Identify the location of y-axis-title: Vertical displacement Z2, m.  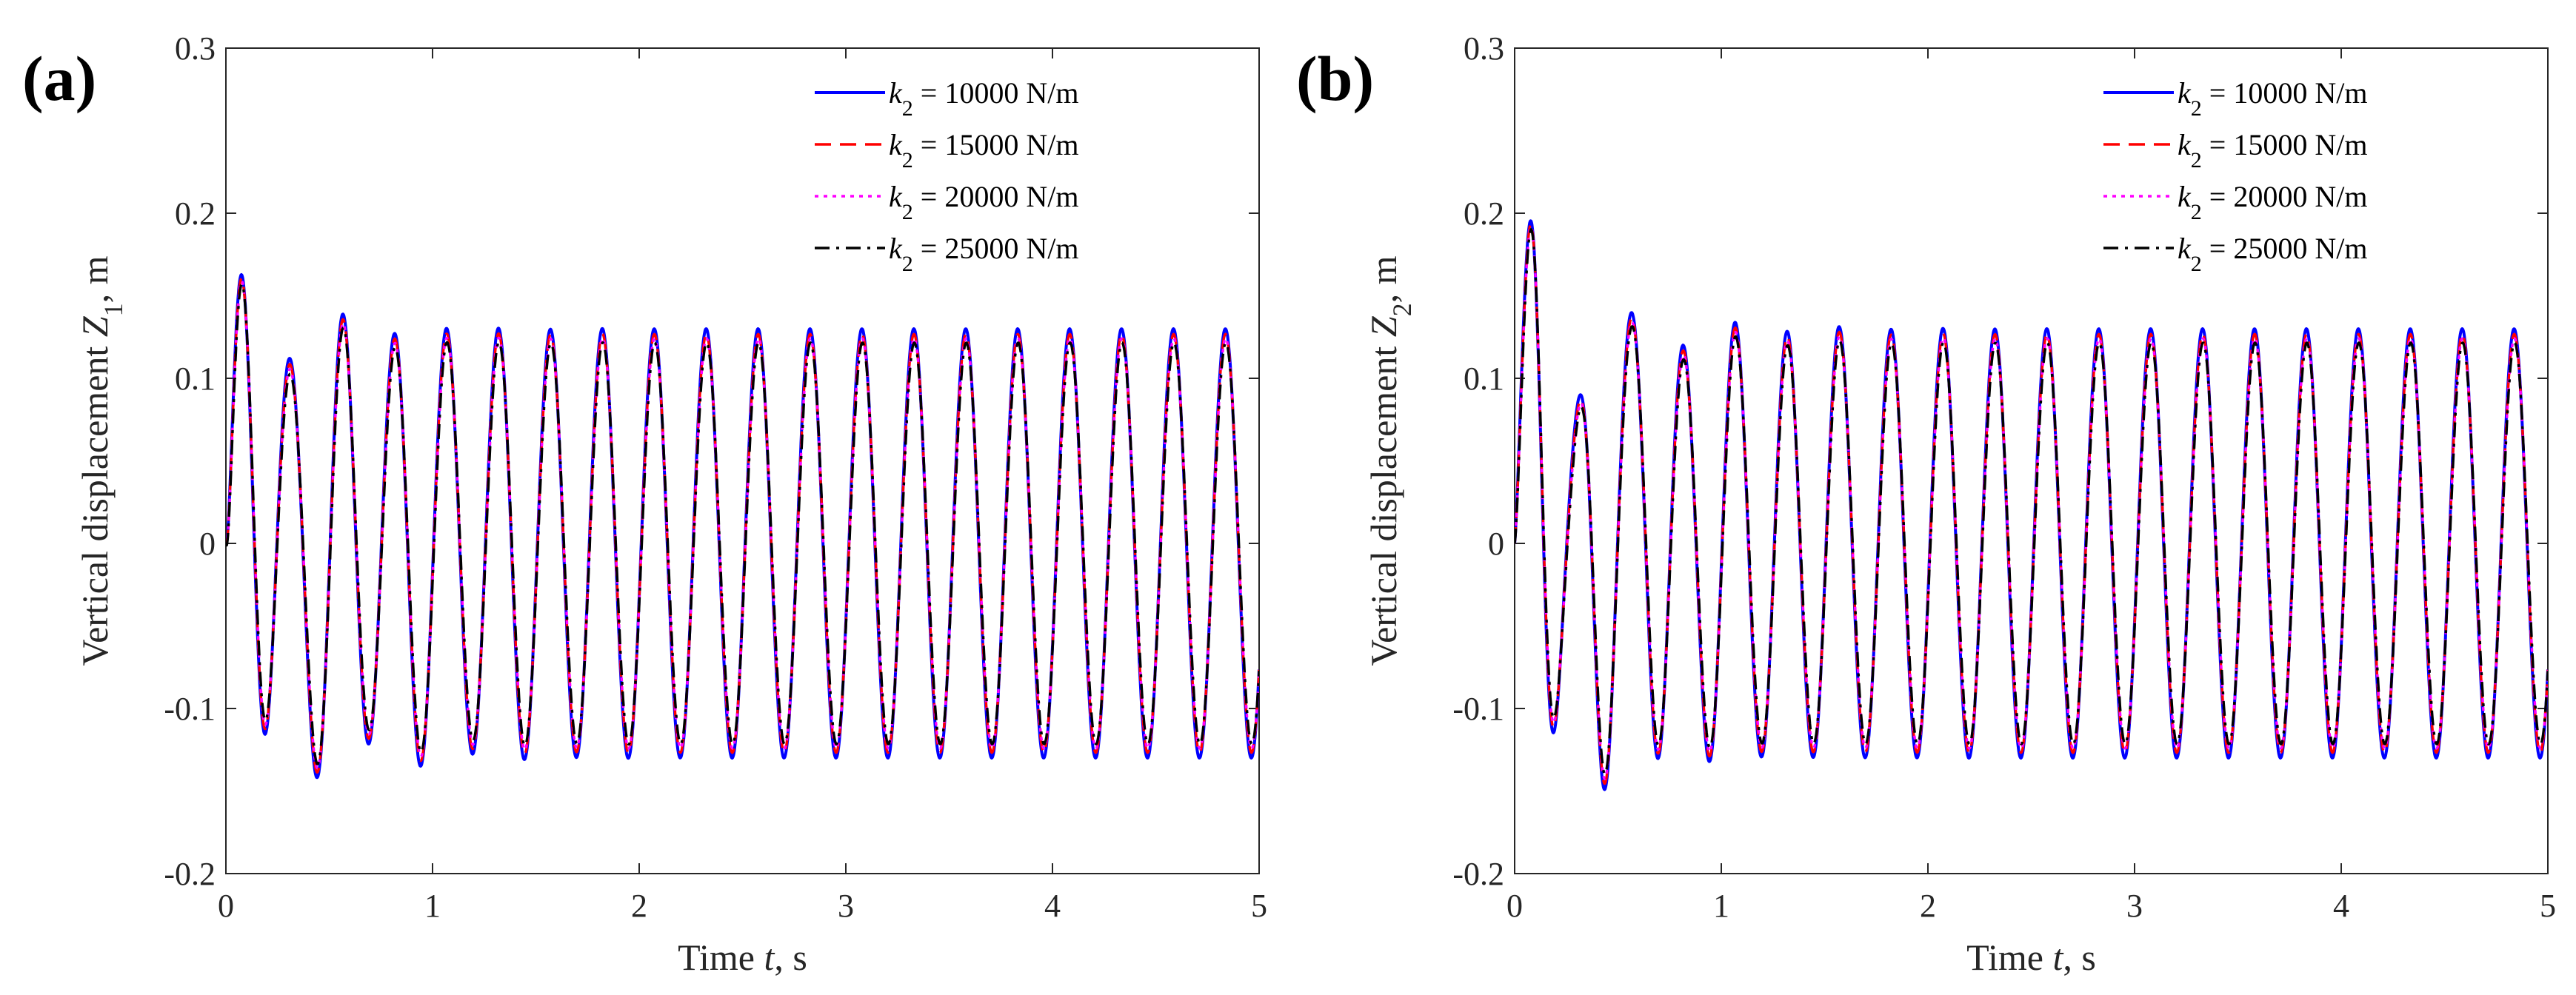
(1390, 460).